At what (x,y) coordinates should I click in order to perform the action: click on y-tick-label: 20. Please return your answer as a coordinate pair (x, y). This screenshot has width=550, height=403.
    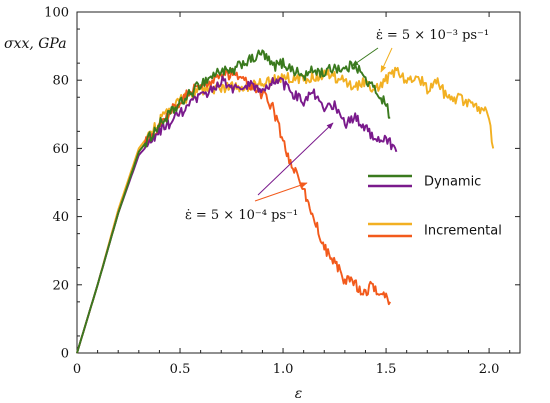
    Looking at the image, I should click on (60, 285).